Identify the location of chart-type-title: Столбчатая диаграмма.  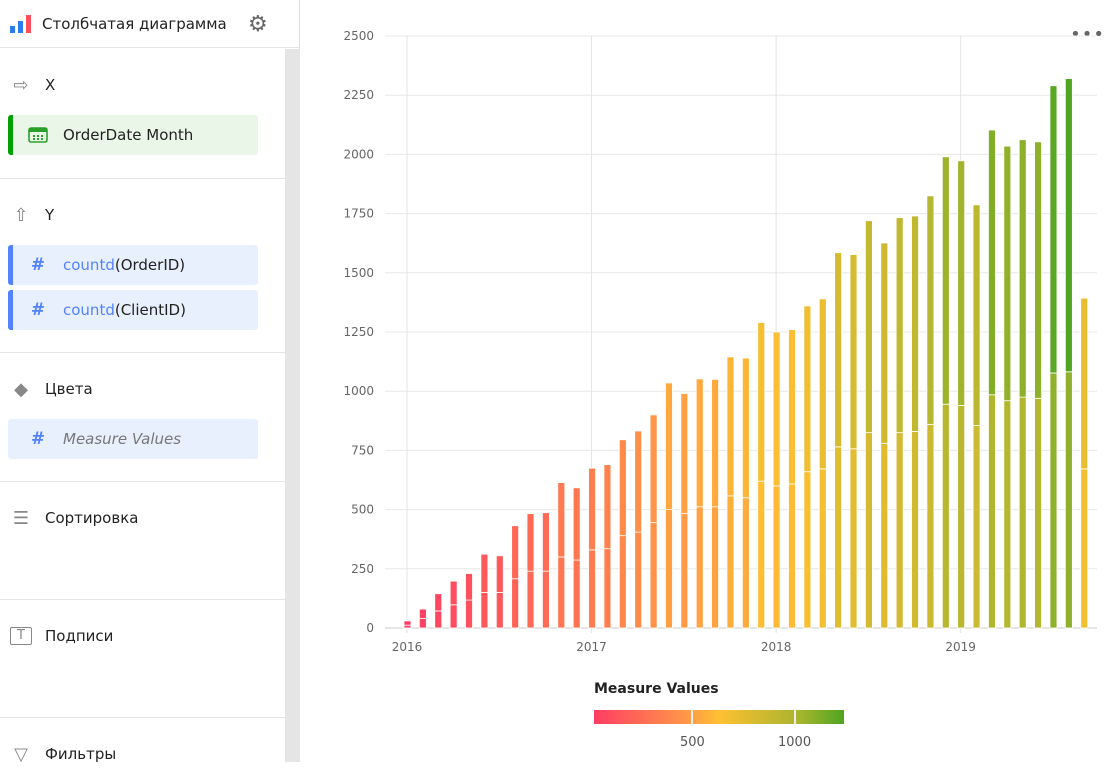
(134, 23).